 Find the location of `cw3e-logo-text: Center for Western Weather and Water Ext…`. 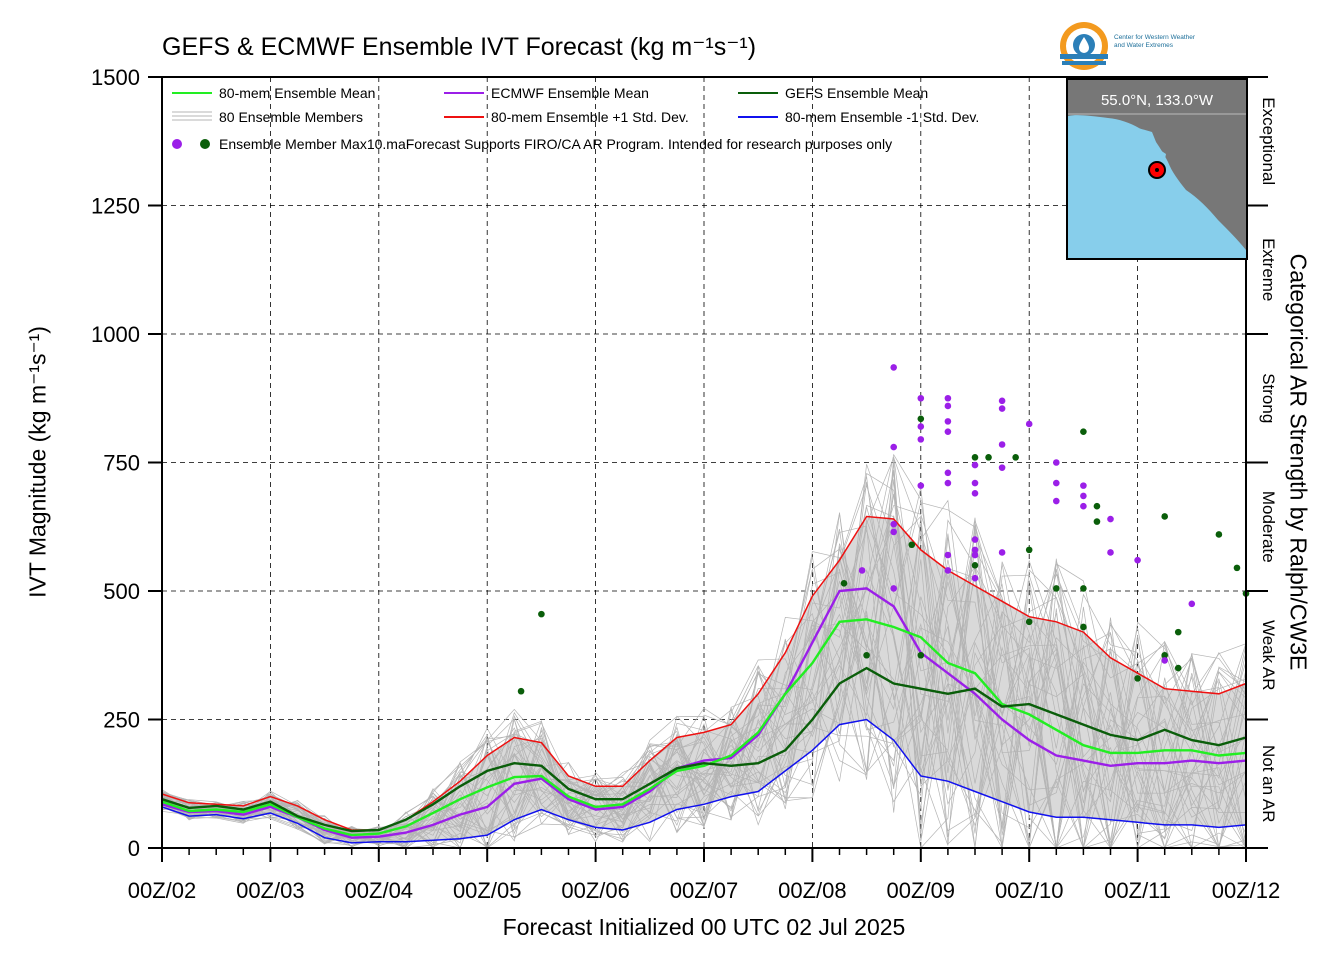

cw3e-logo-text: Center for Western Weather and Water Ext… is located at coordinates (1154, 42).